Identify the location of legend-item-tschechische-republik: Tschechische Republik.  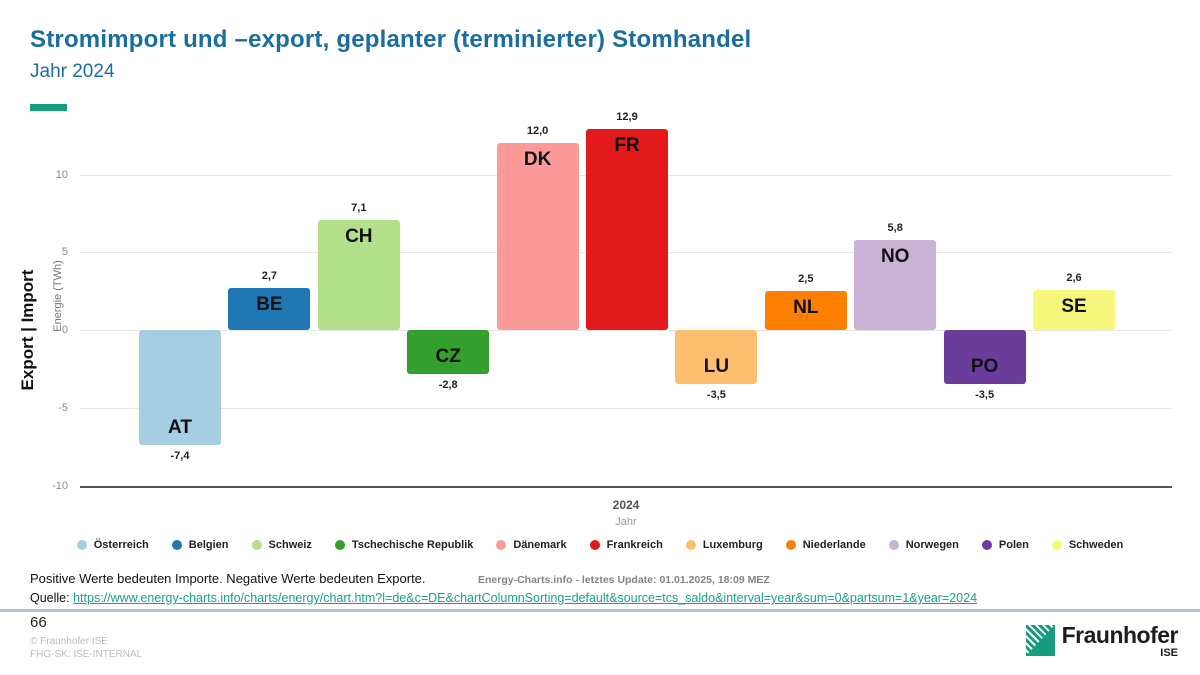
(404, 545).